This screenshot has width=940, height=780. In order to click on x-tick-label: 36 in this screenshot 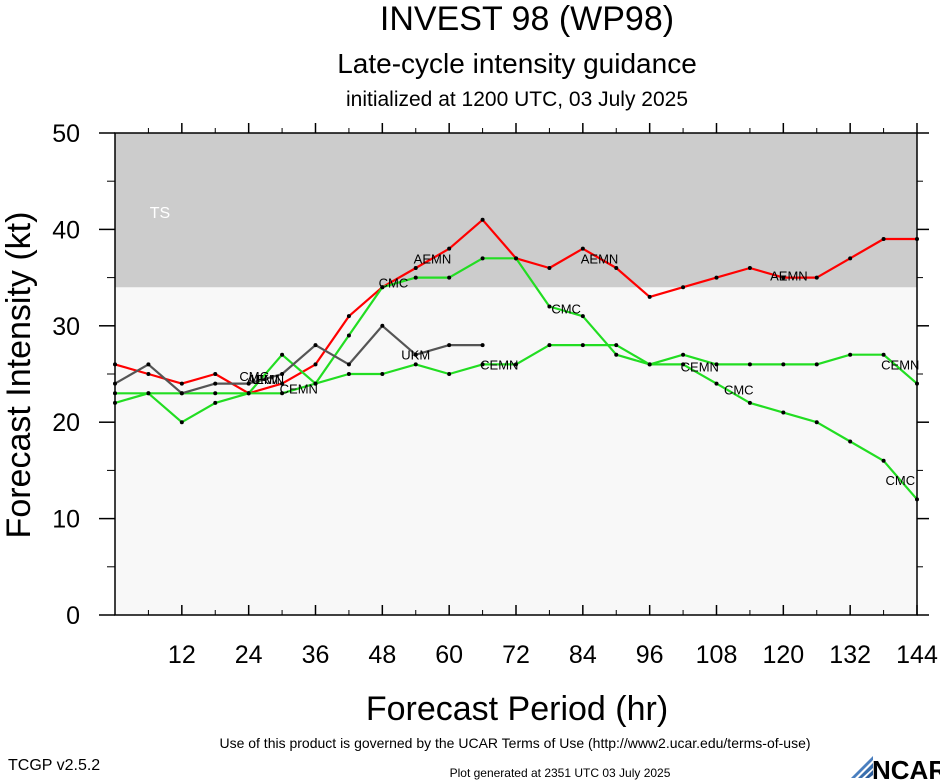, I will do `click(316, 655)`.